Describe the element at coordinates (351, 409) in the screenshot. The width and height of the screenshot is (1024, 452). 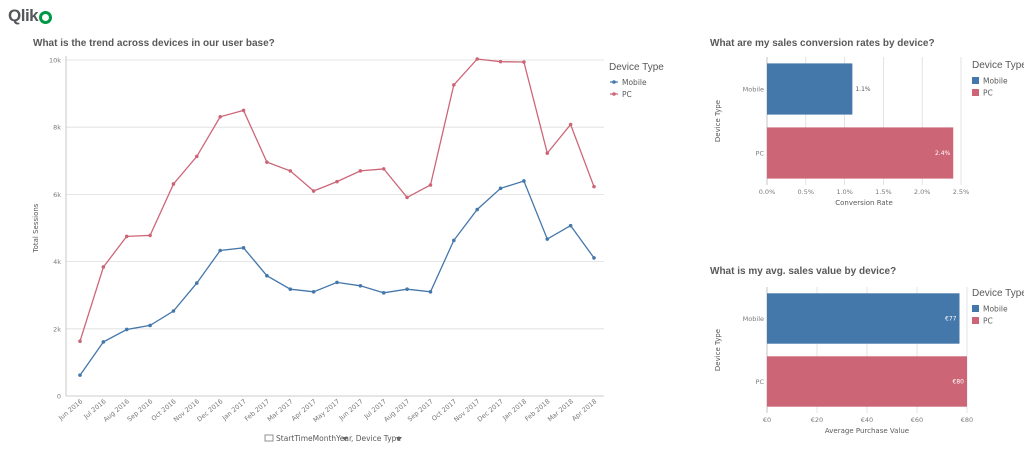
I see `trend-x-tick-label: Jun 2017` at that location.